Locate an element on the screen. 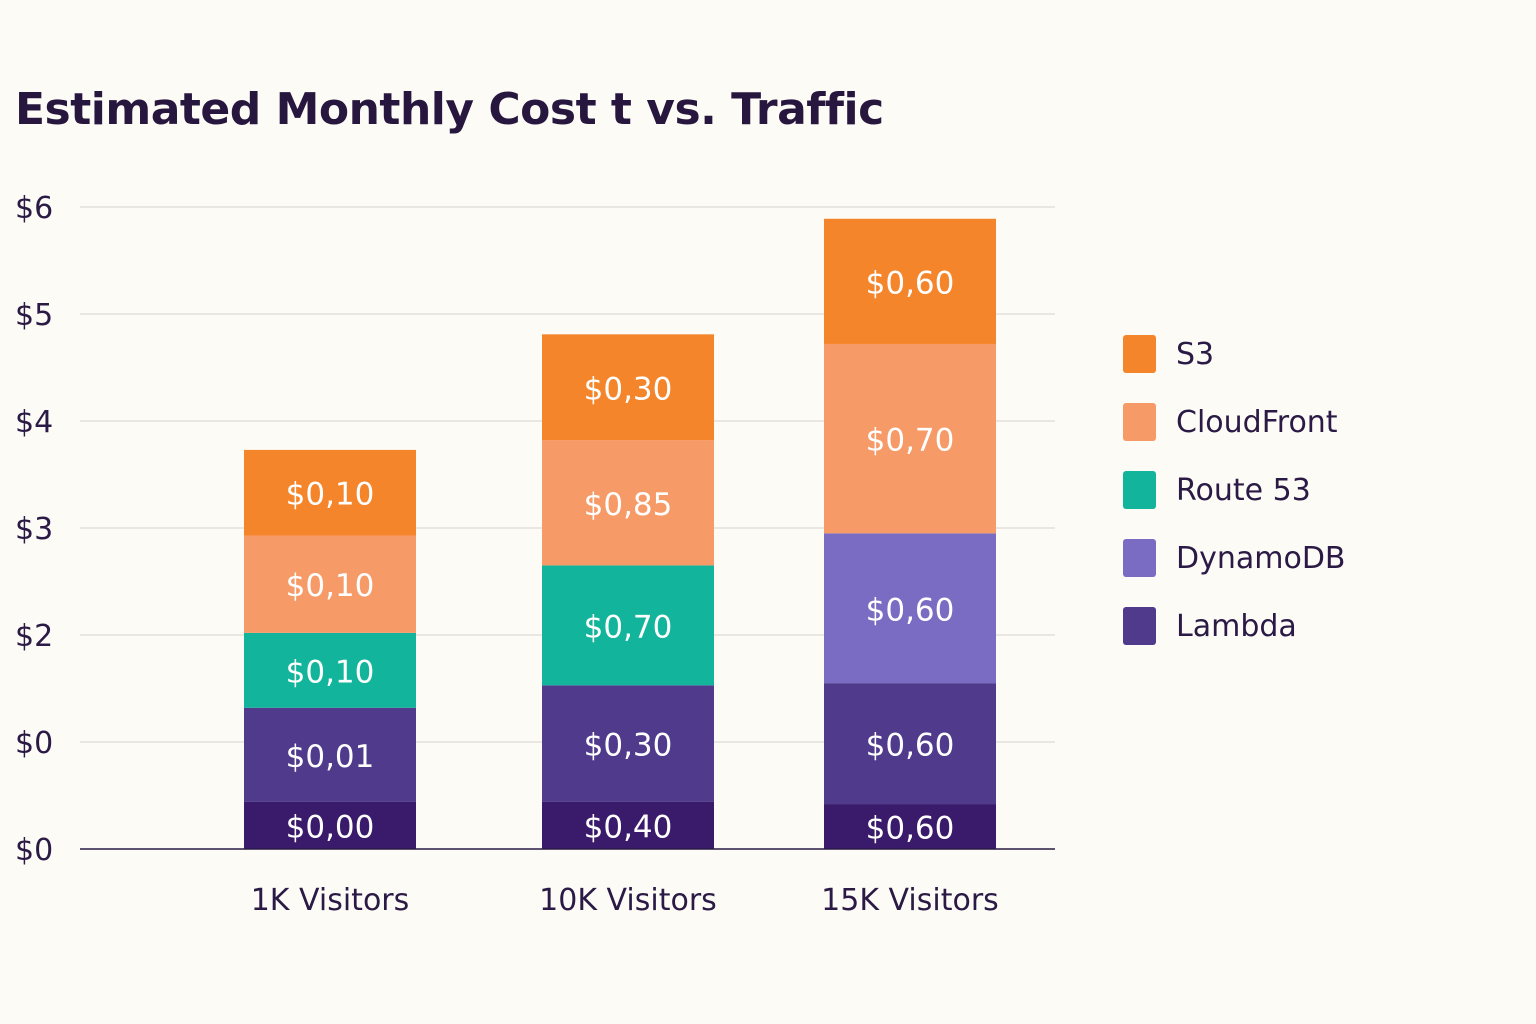  y-tick-label-0: $0 is located at coordinates (34, 850).